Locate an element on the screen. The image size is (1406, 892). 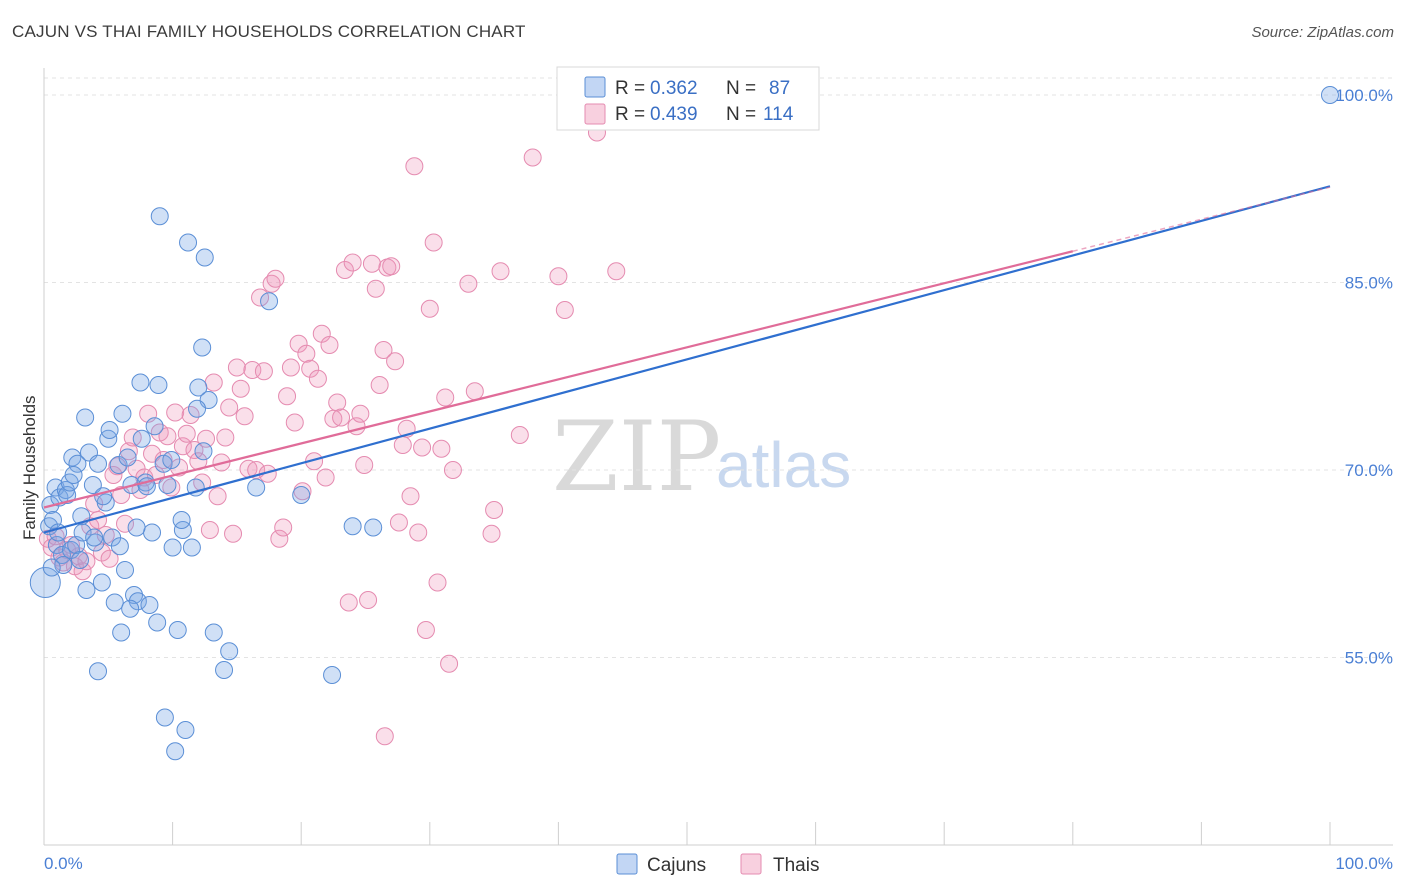
legend-swatch-thais is located at coordinates (595, 114).